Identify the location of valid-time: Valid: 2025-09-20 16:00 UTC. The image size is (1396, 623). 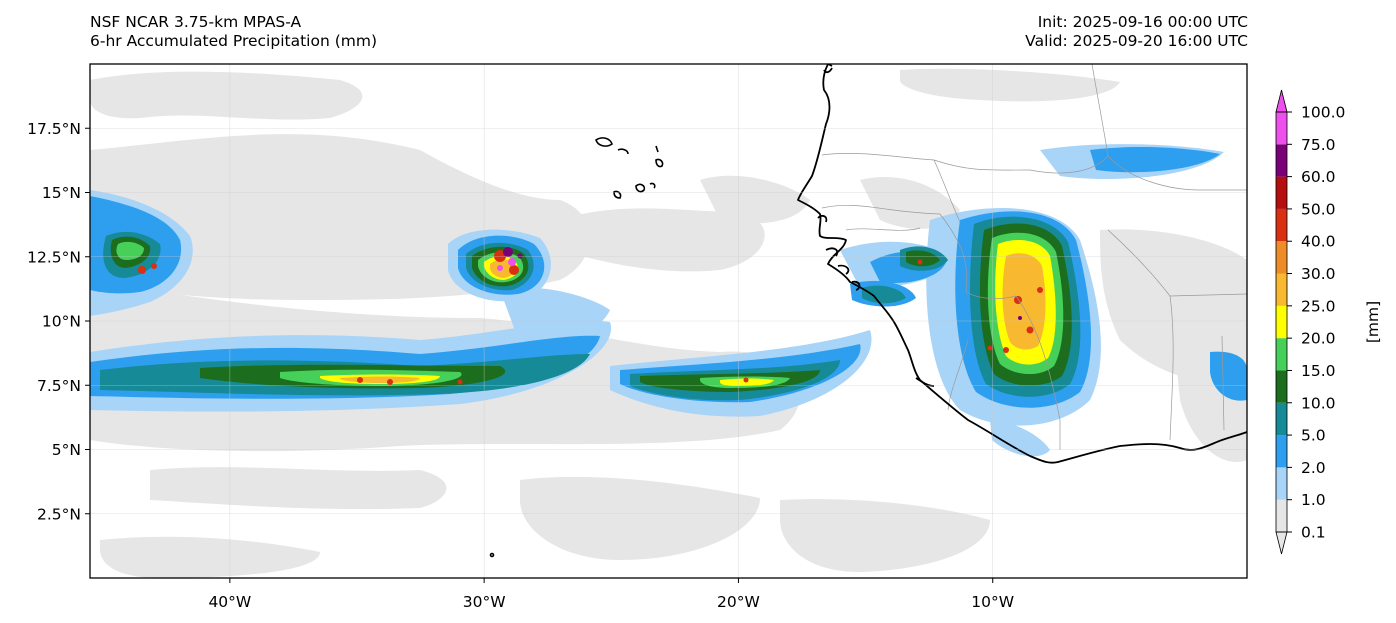
(1136, 41).